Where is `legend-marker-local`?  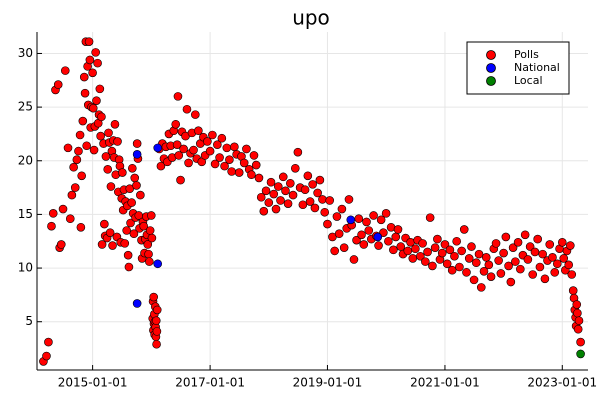 legend-marker-local is located at coordinates (491, 81).